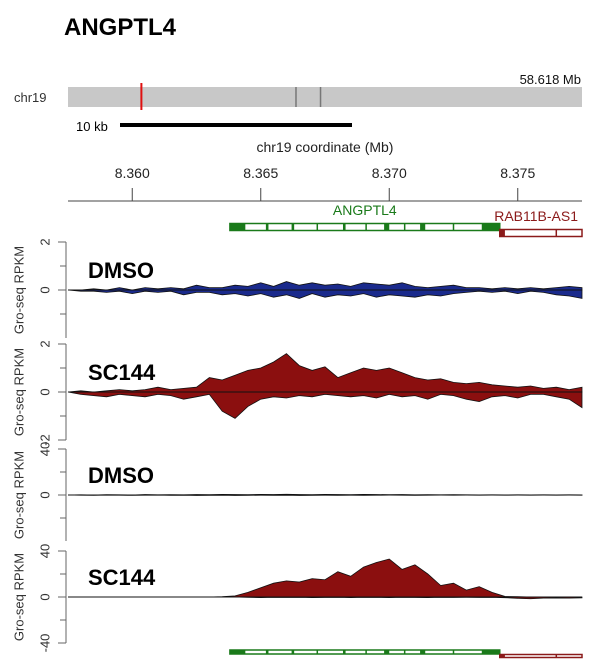 This screenshot has width=592, height=661. I want to click on track-2: 40 0 Gro-seq RPKM DMSO, so click(297, 491).